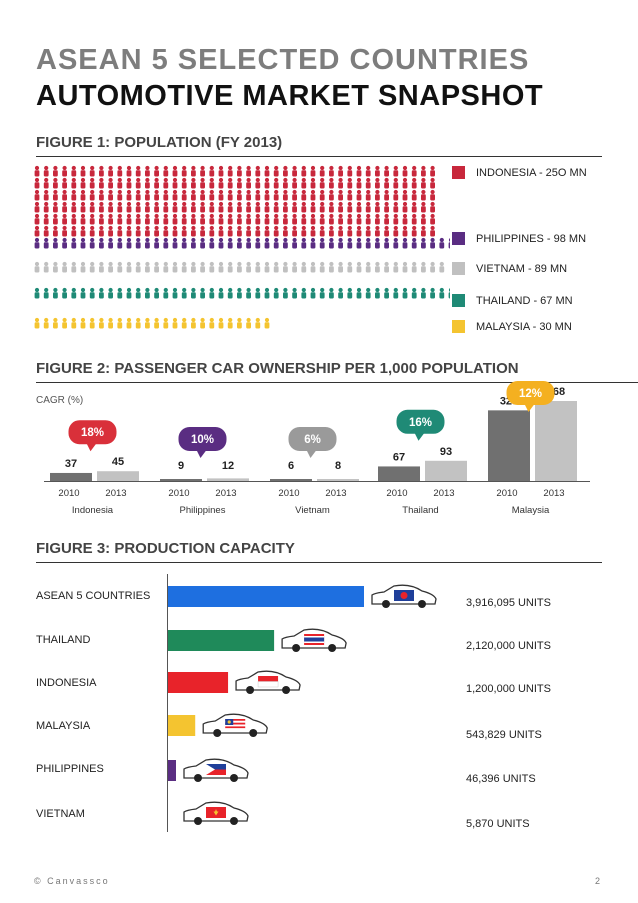 The width and height of the screenshot is (638, 903). I want to click on production-units-philippines: 46,396 UNITS, so click(501, 779).